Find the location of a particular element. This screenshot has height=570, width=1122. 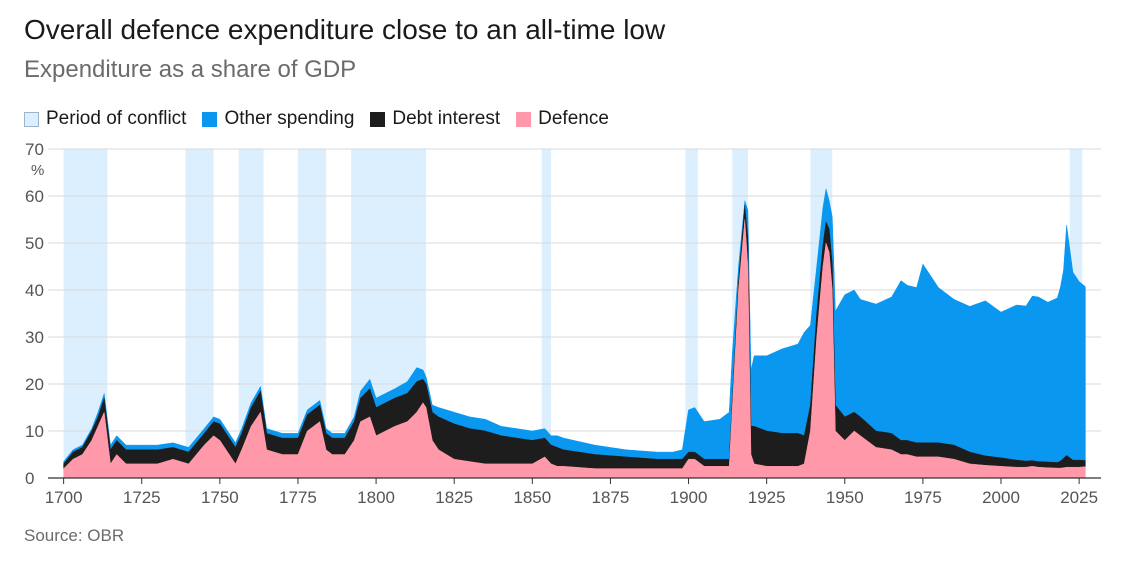

legend-item-defence: Defence is located at coordinates (562, 119).